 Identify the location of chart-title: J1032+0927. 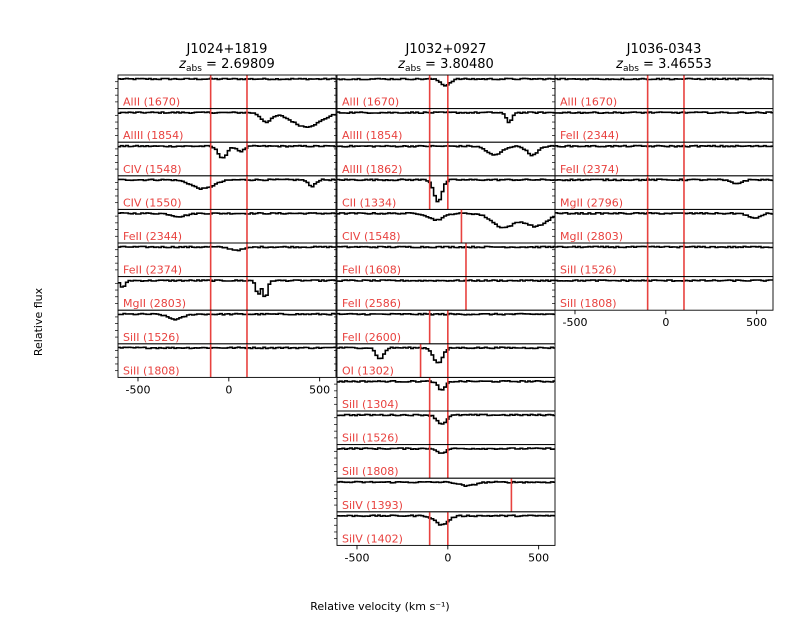
(446, 49).